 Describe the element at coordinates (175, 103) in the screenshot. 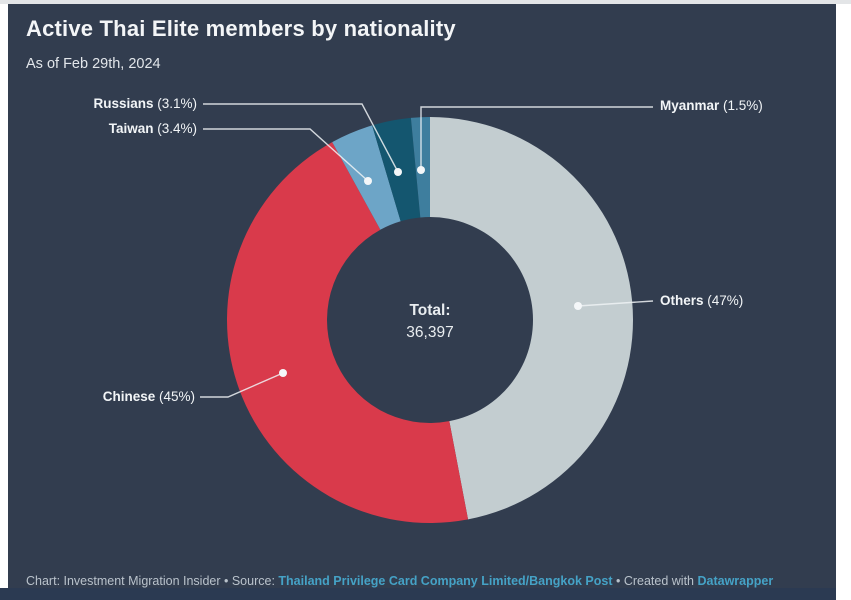

I see `callout-percent: (3.1%)` at that location.